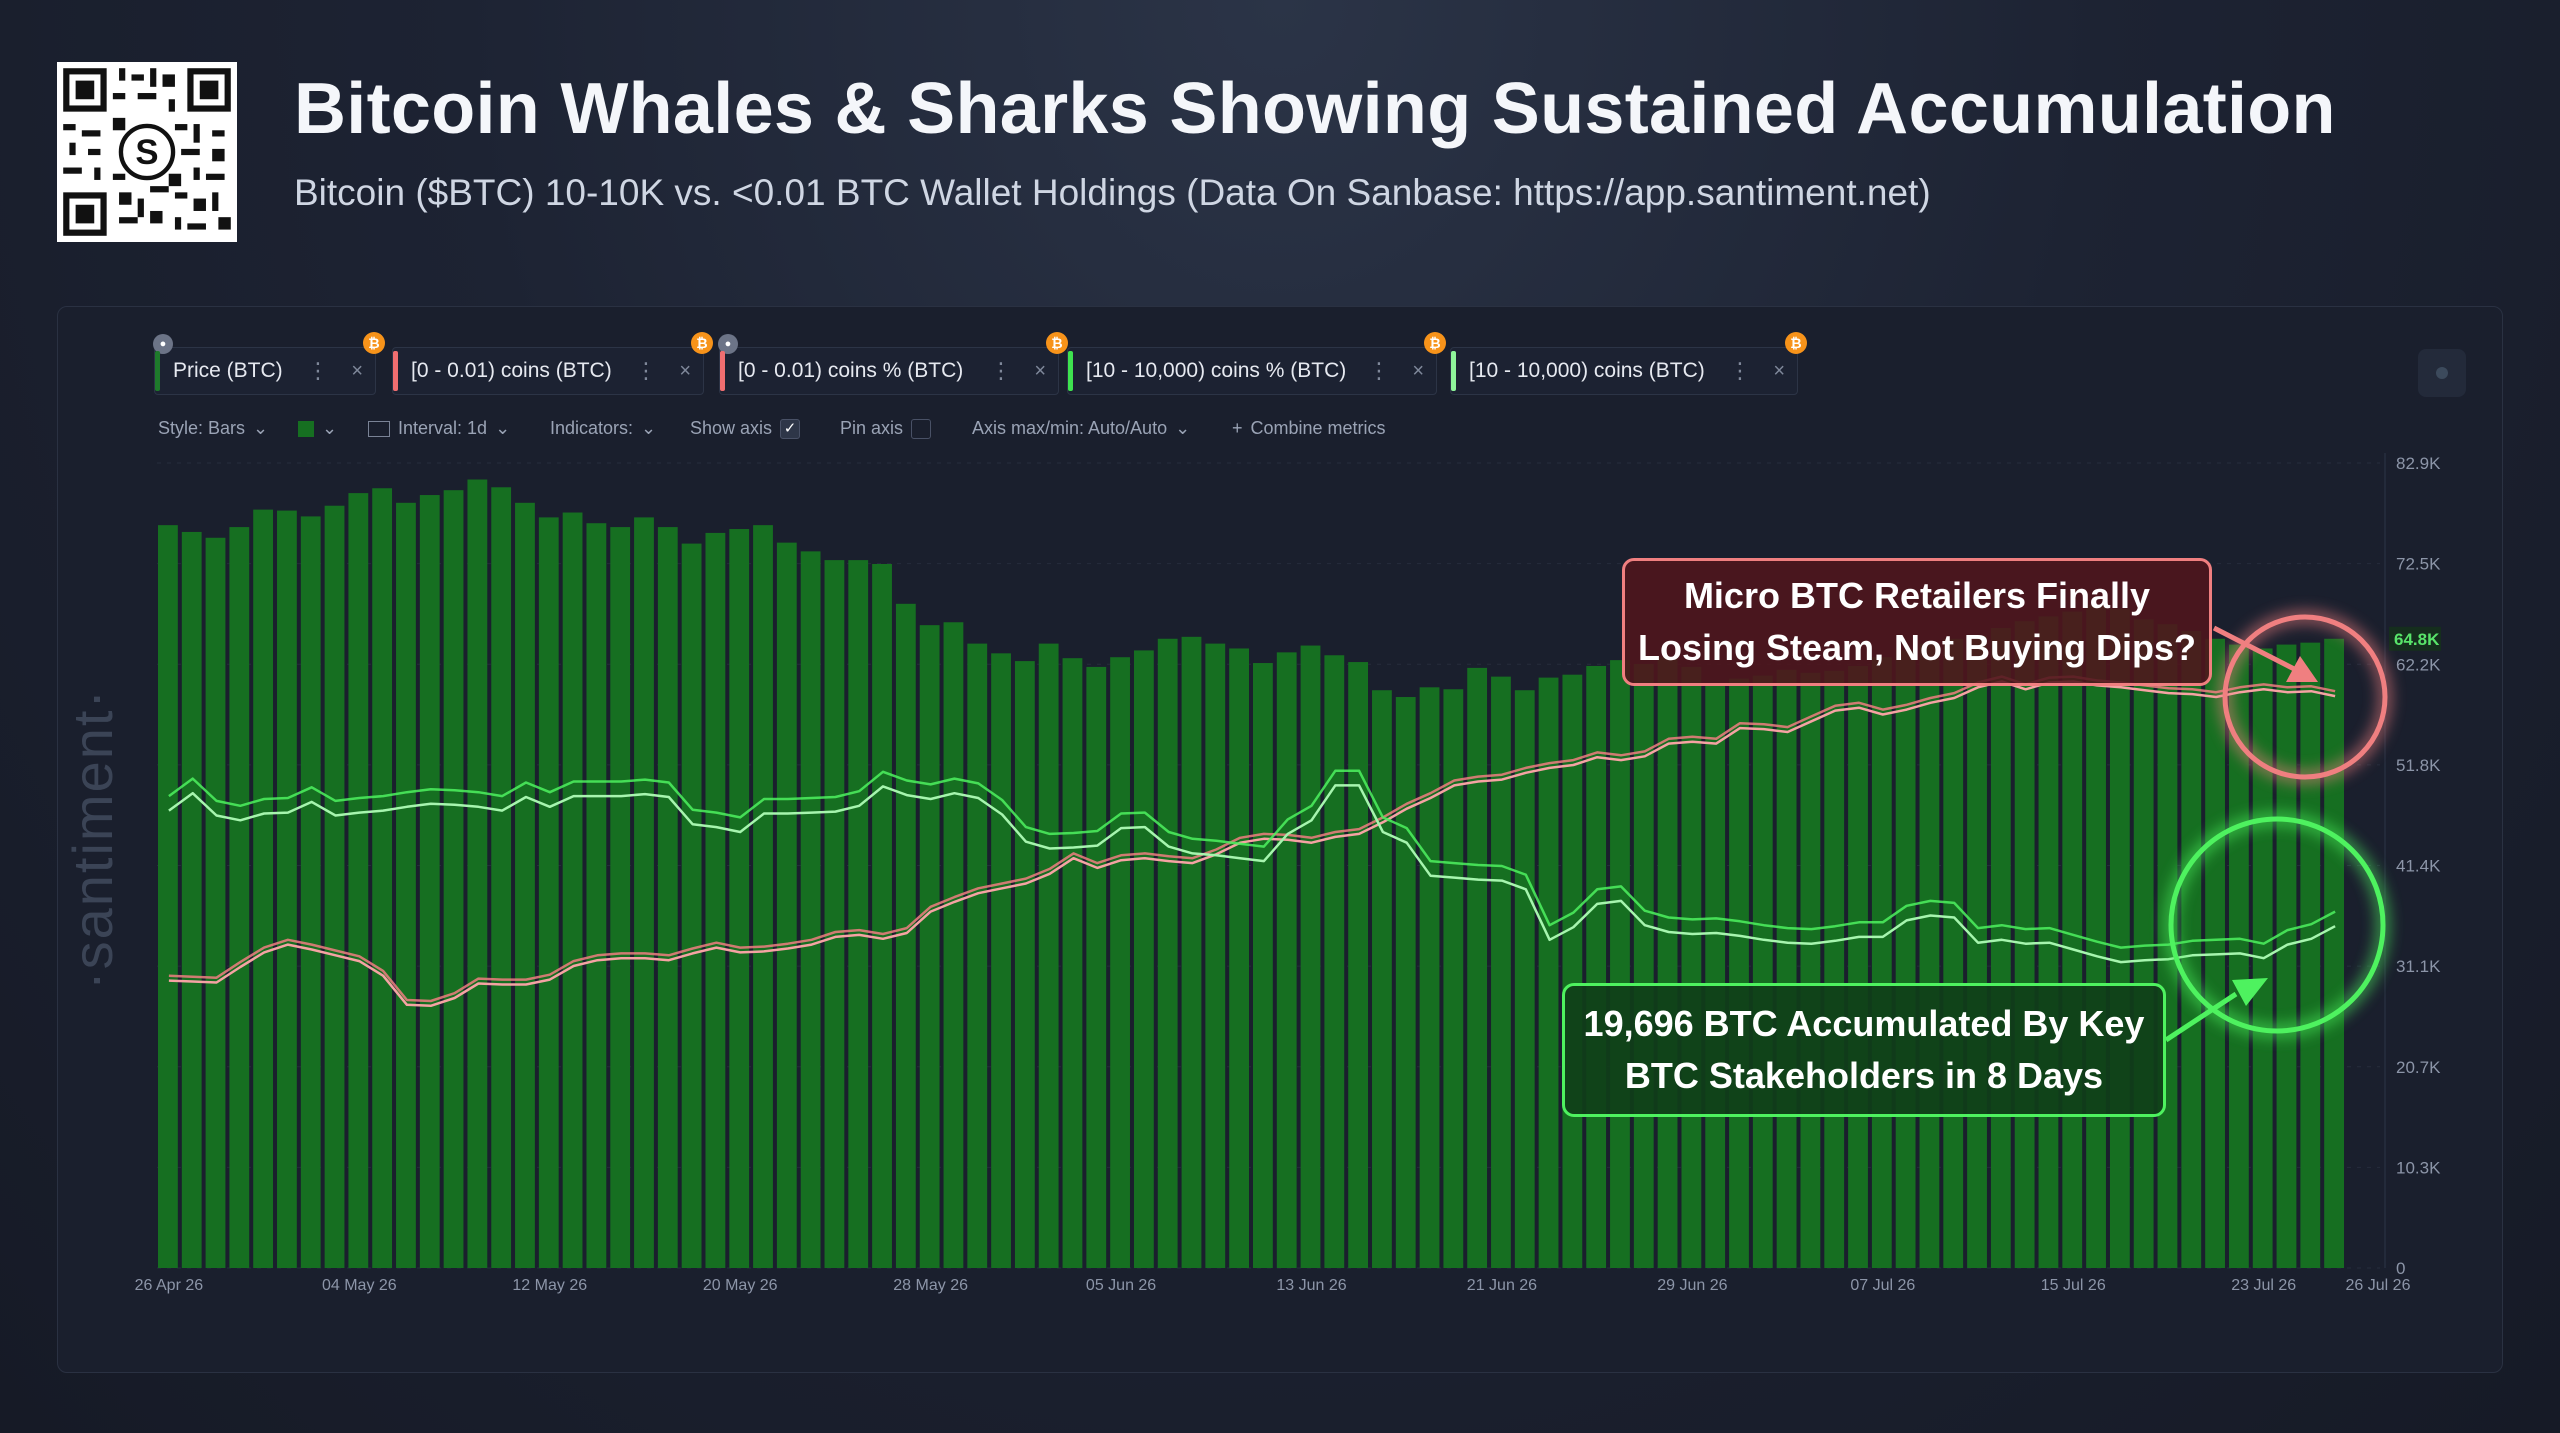  I want to click on metric-chip-retail-percent: ● [0 - 0.01) coins % (BTC) ⋮ × ₿, so click(893, 363).